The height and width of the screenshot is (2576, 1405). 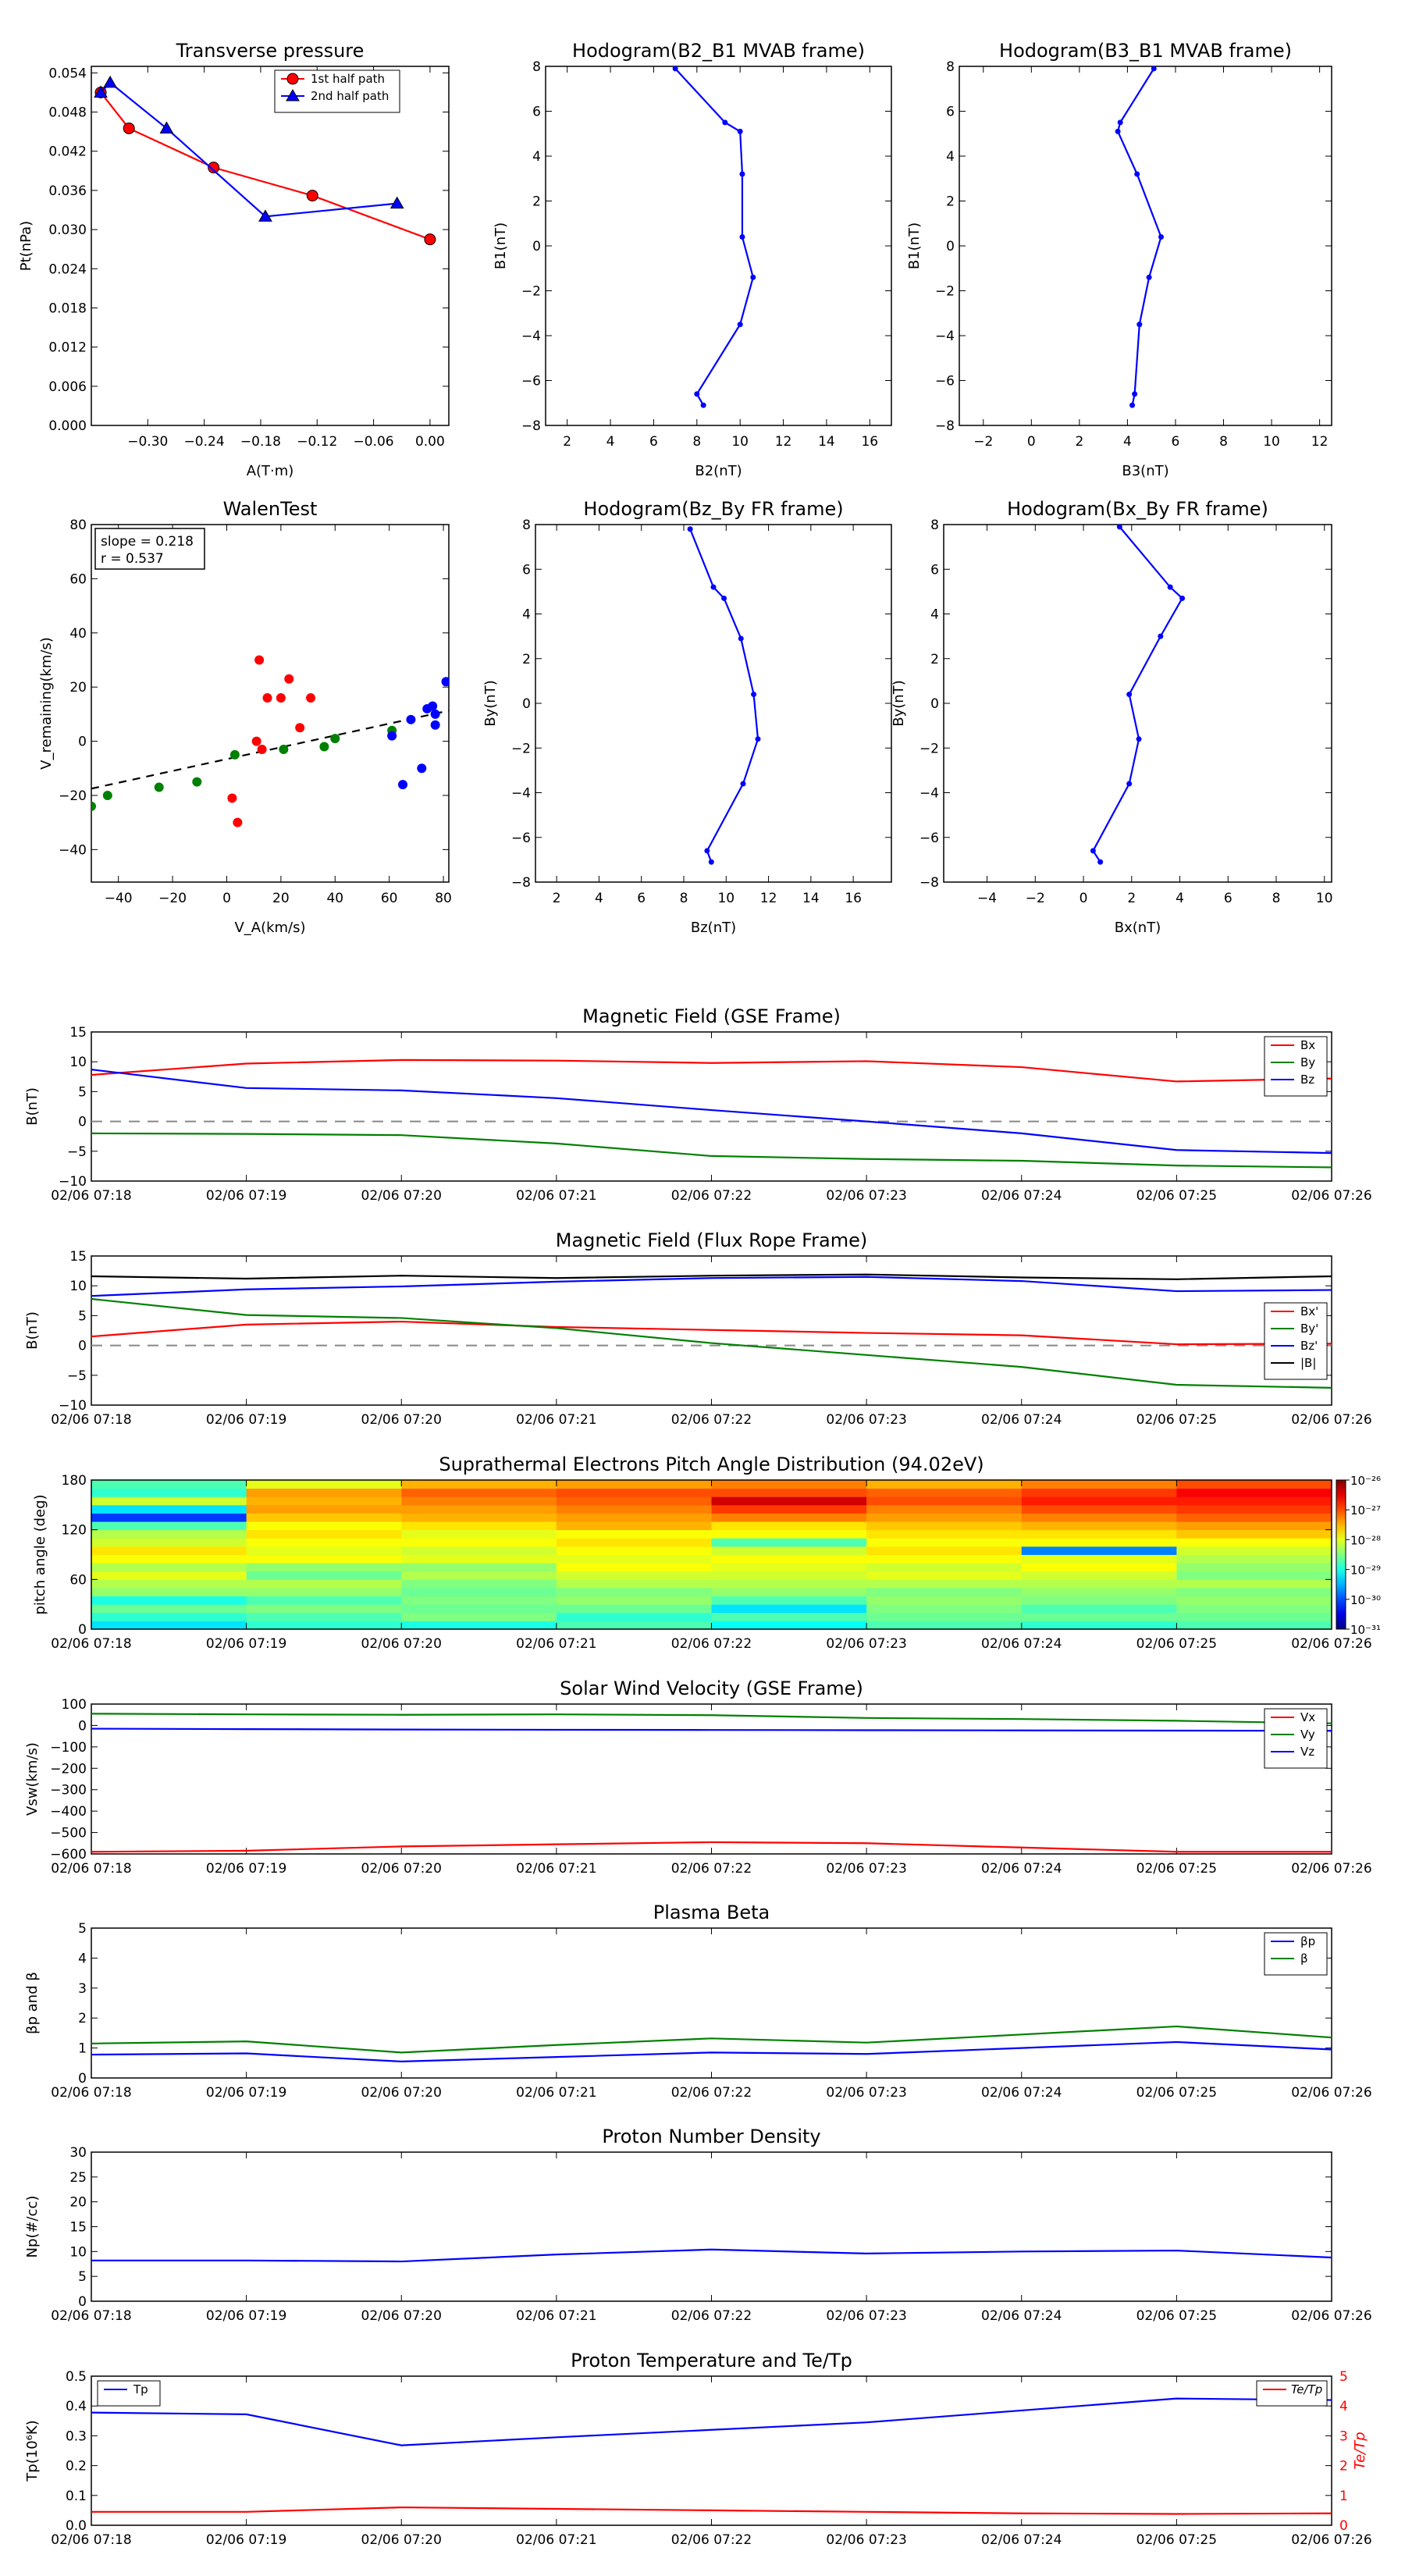 What do you see at coordinates (68, 308) in the screenshot?
I see `y-tick-label: 0.018` at bounding box center [68, 308].